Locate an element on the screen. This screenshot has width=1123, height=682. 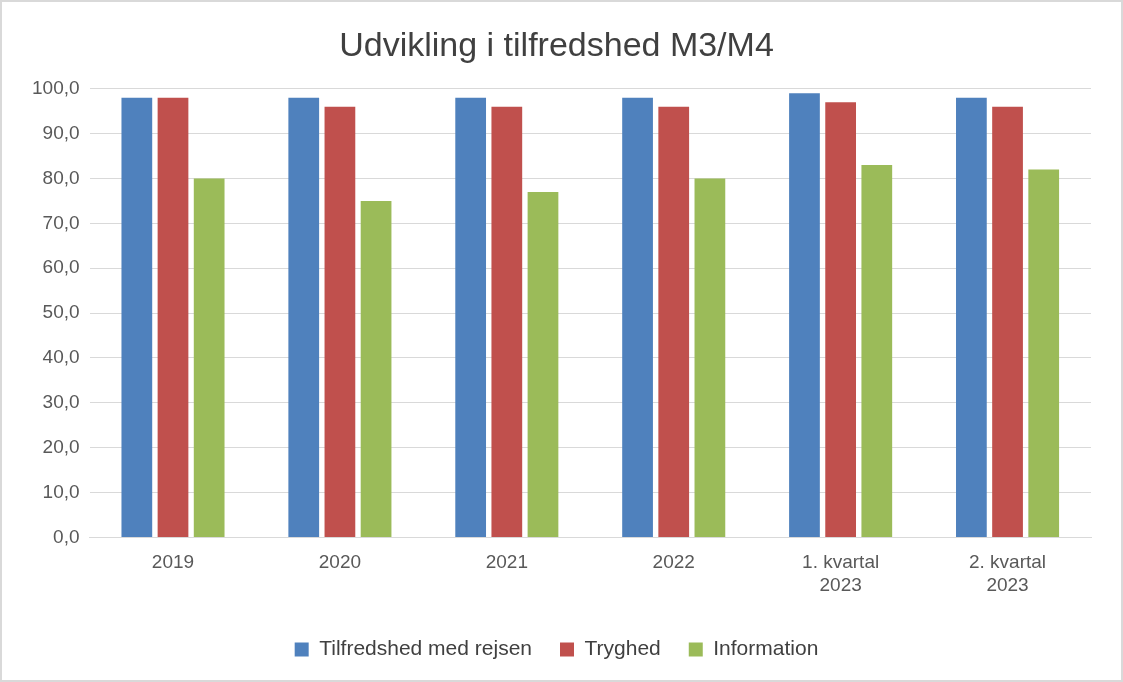
legend-label: Tryghed is located at coordinates (622, 648).